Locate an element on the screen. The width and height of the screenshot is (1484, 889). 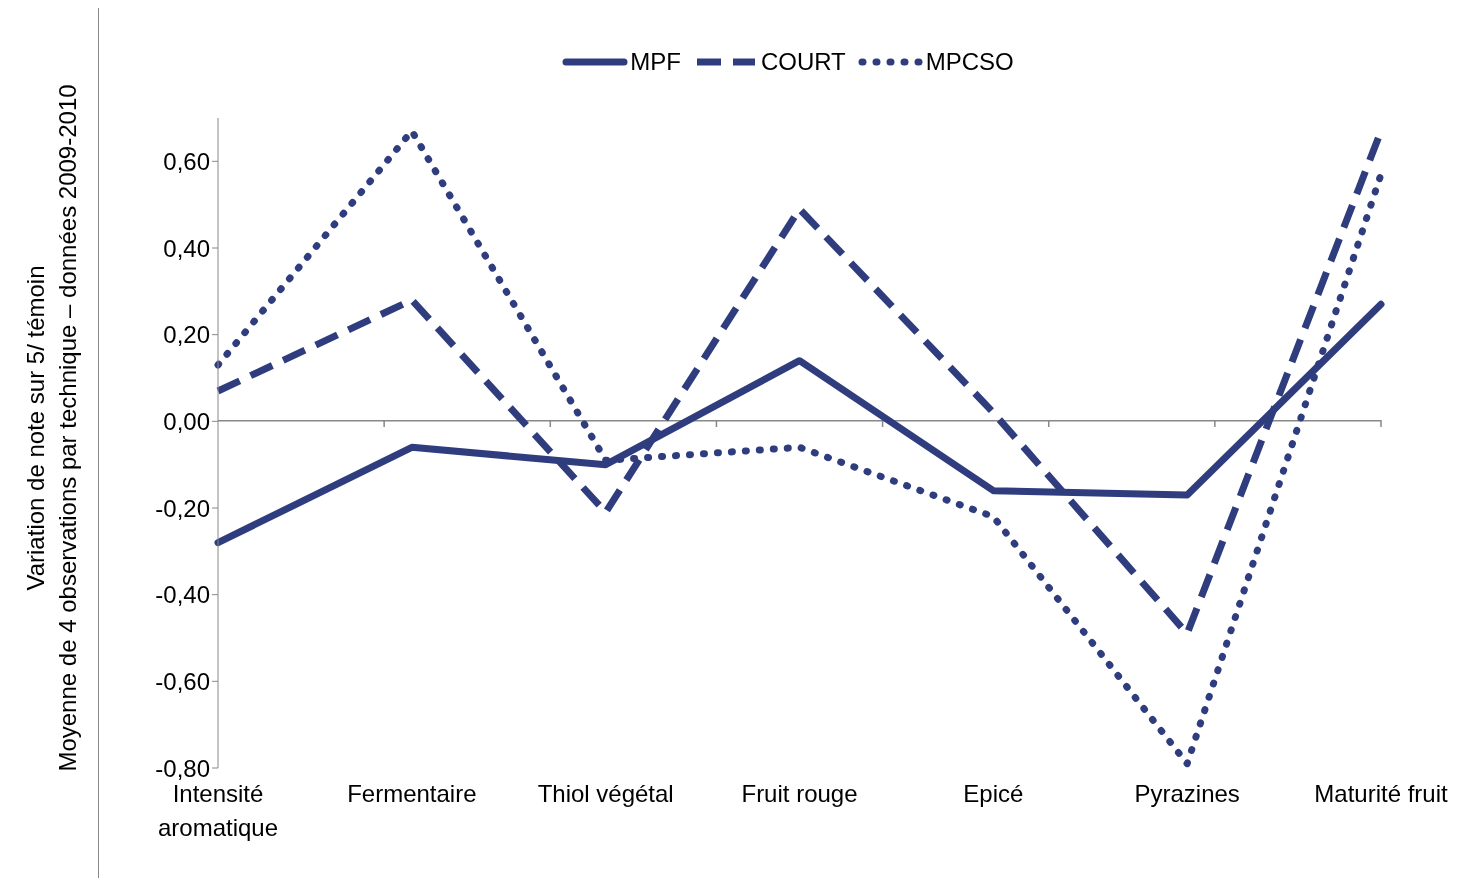
legend-label: COURT is located at coordinates (803, 62).